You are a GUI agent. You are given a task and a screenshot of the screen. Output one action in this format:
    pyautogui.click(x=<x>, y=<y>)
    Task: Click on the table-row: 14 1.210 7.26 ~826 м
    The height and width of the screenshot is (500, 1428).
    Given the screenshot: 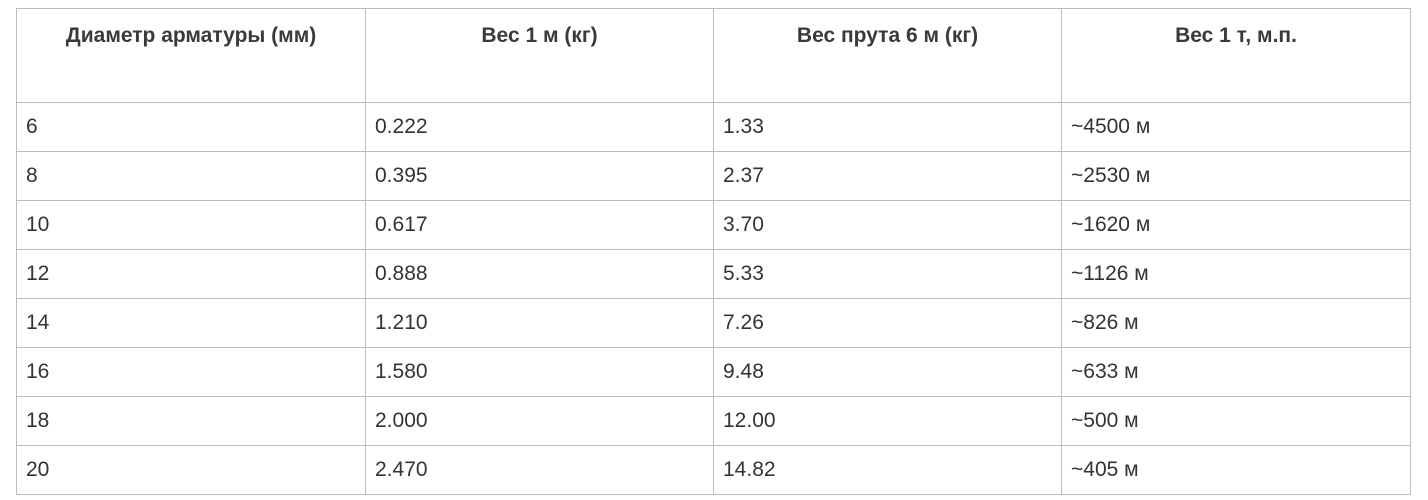 What is the action you would take?
    pyautogui.click(x=713, y=323)
    